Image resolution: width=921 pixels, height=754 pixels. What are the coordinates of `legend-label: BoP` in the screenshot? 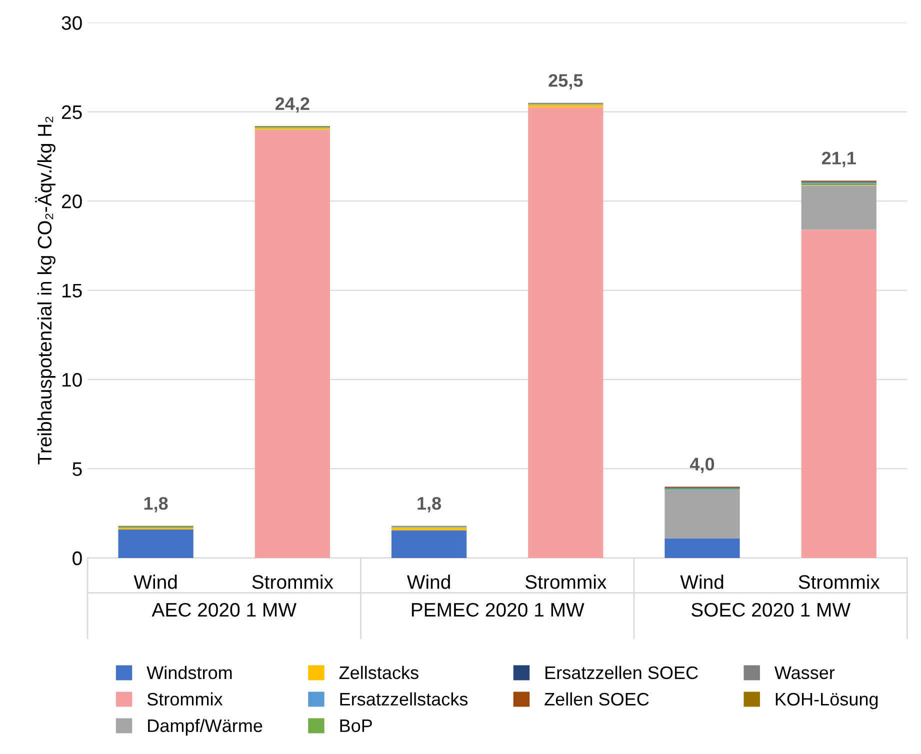 It's located at (356, 726).